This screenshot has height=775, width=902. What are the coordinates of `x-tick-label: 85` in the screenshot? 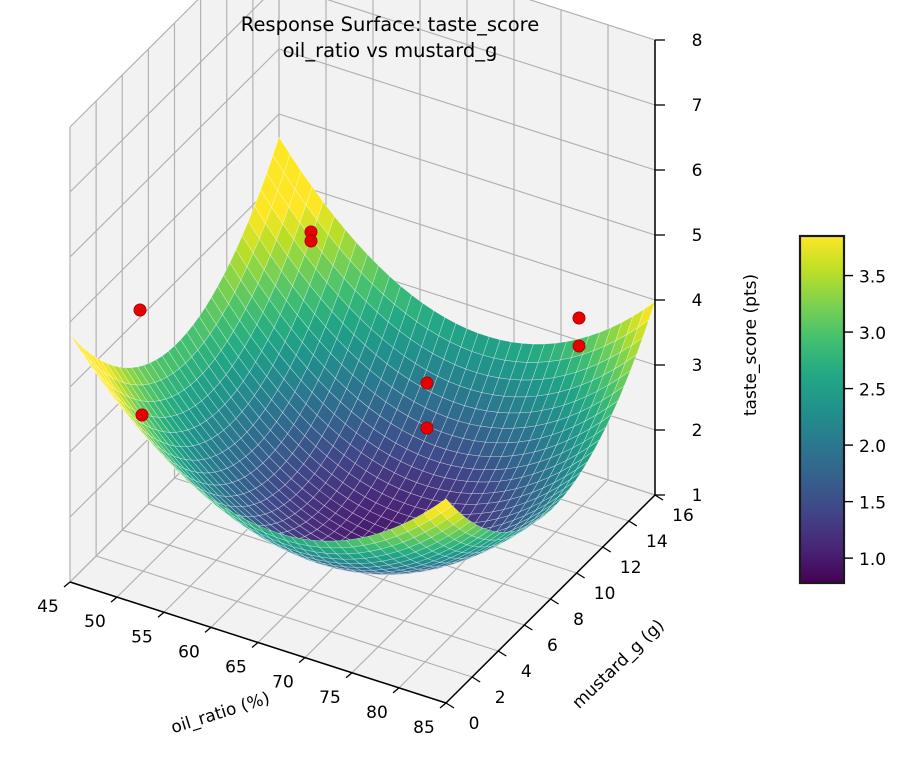 It's located at (424, 728).